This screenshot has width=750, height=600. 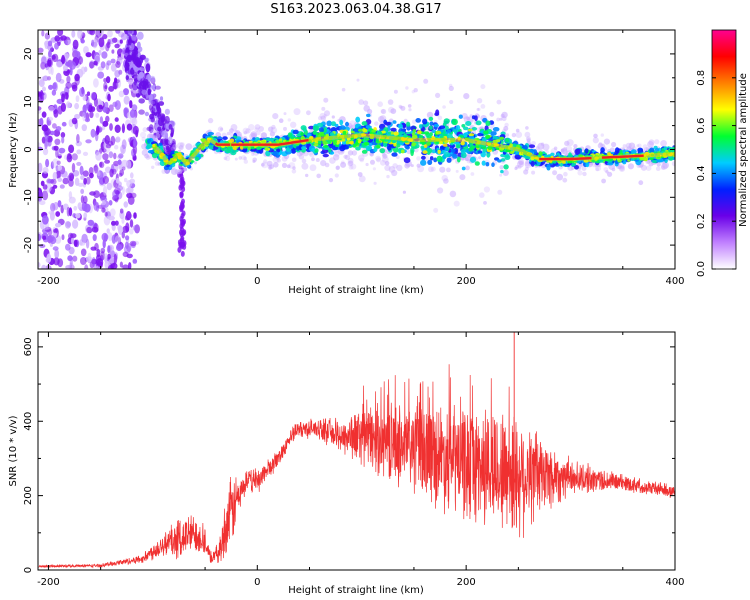 I want to click on x-tick-label: 400, so click(x=674, y=281).